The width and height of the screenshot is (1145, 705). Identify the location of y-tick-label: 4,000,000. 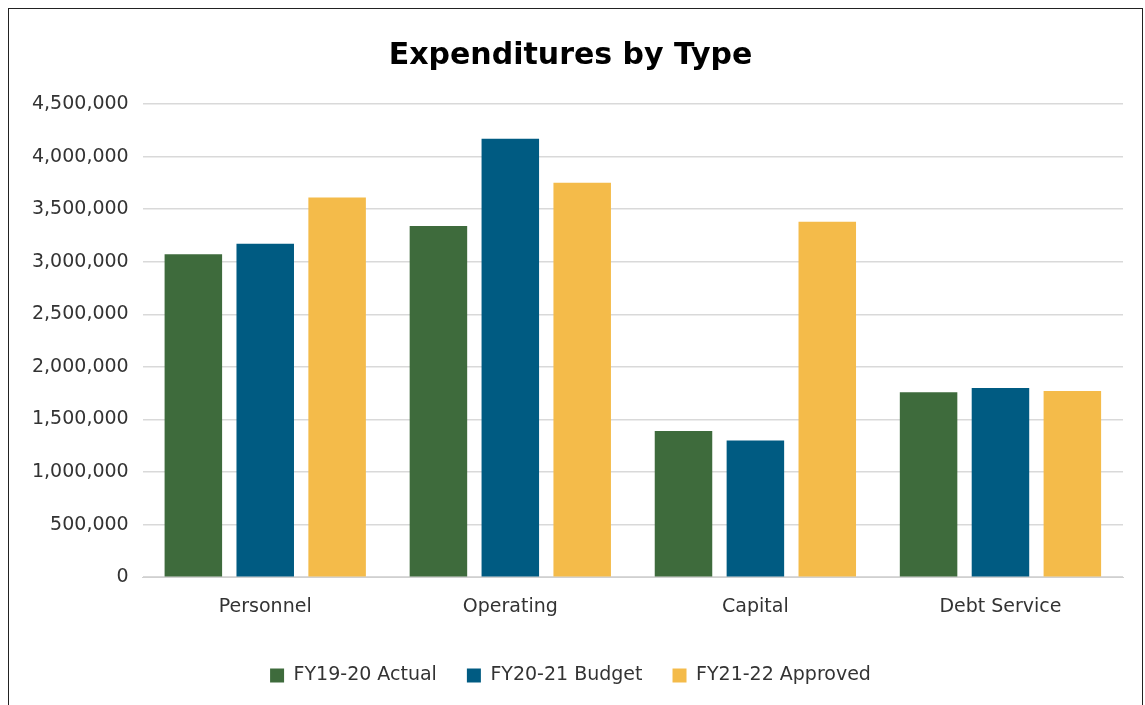
(80, 154).